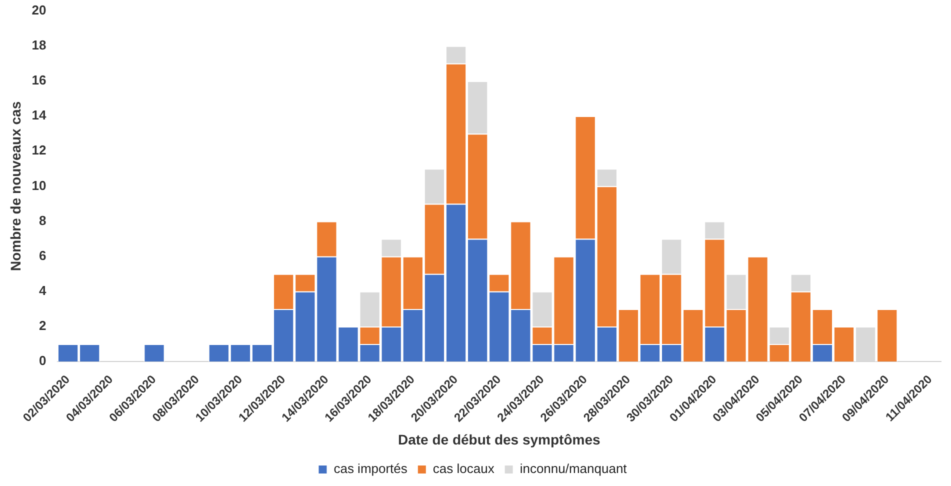 The image size is (951, 486). What do you see at coordinates (42, 360) in the screenshot?
I see `y-tick-label: 0` at bounding box center [42, 360].